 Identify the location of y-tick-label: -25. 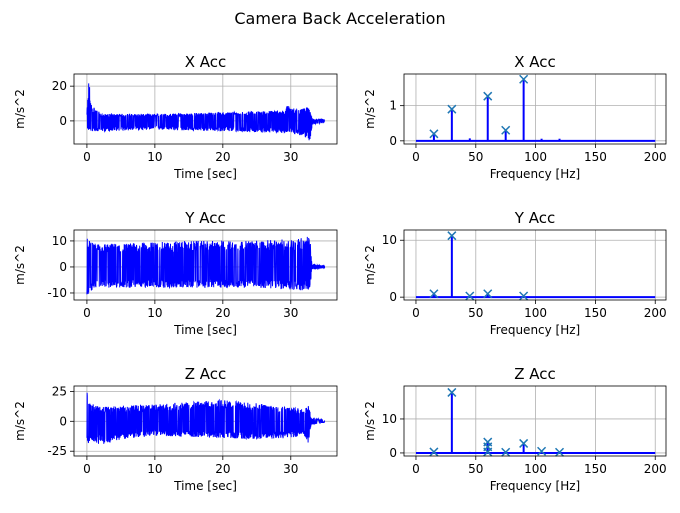
(57, 451).